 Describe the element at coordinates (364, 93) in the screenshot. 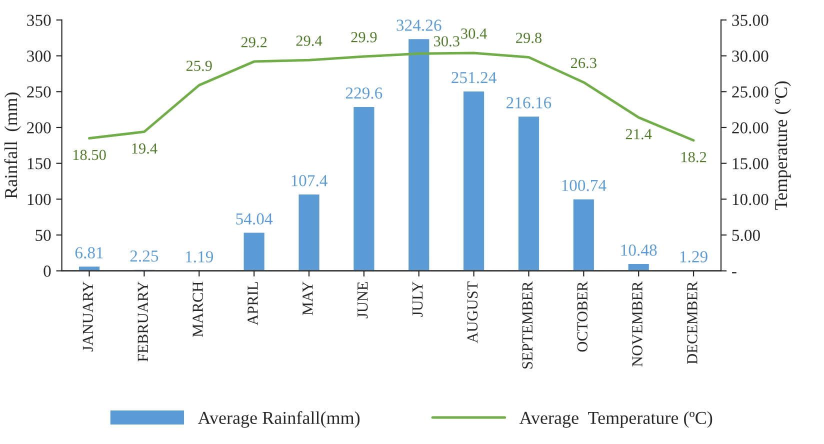

I see `data-label: 229.6` at that location.